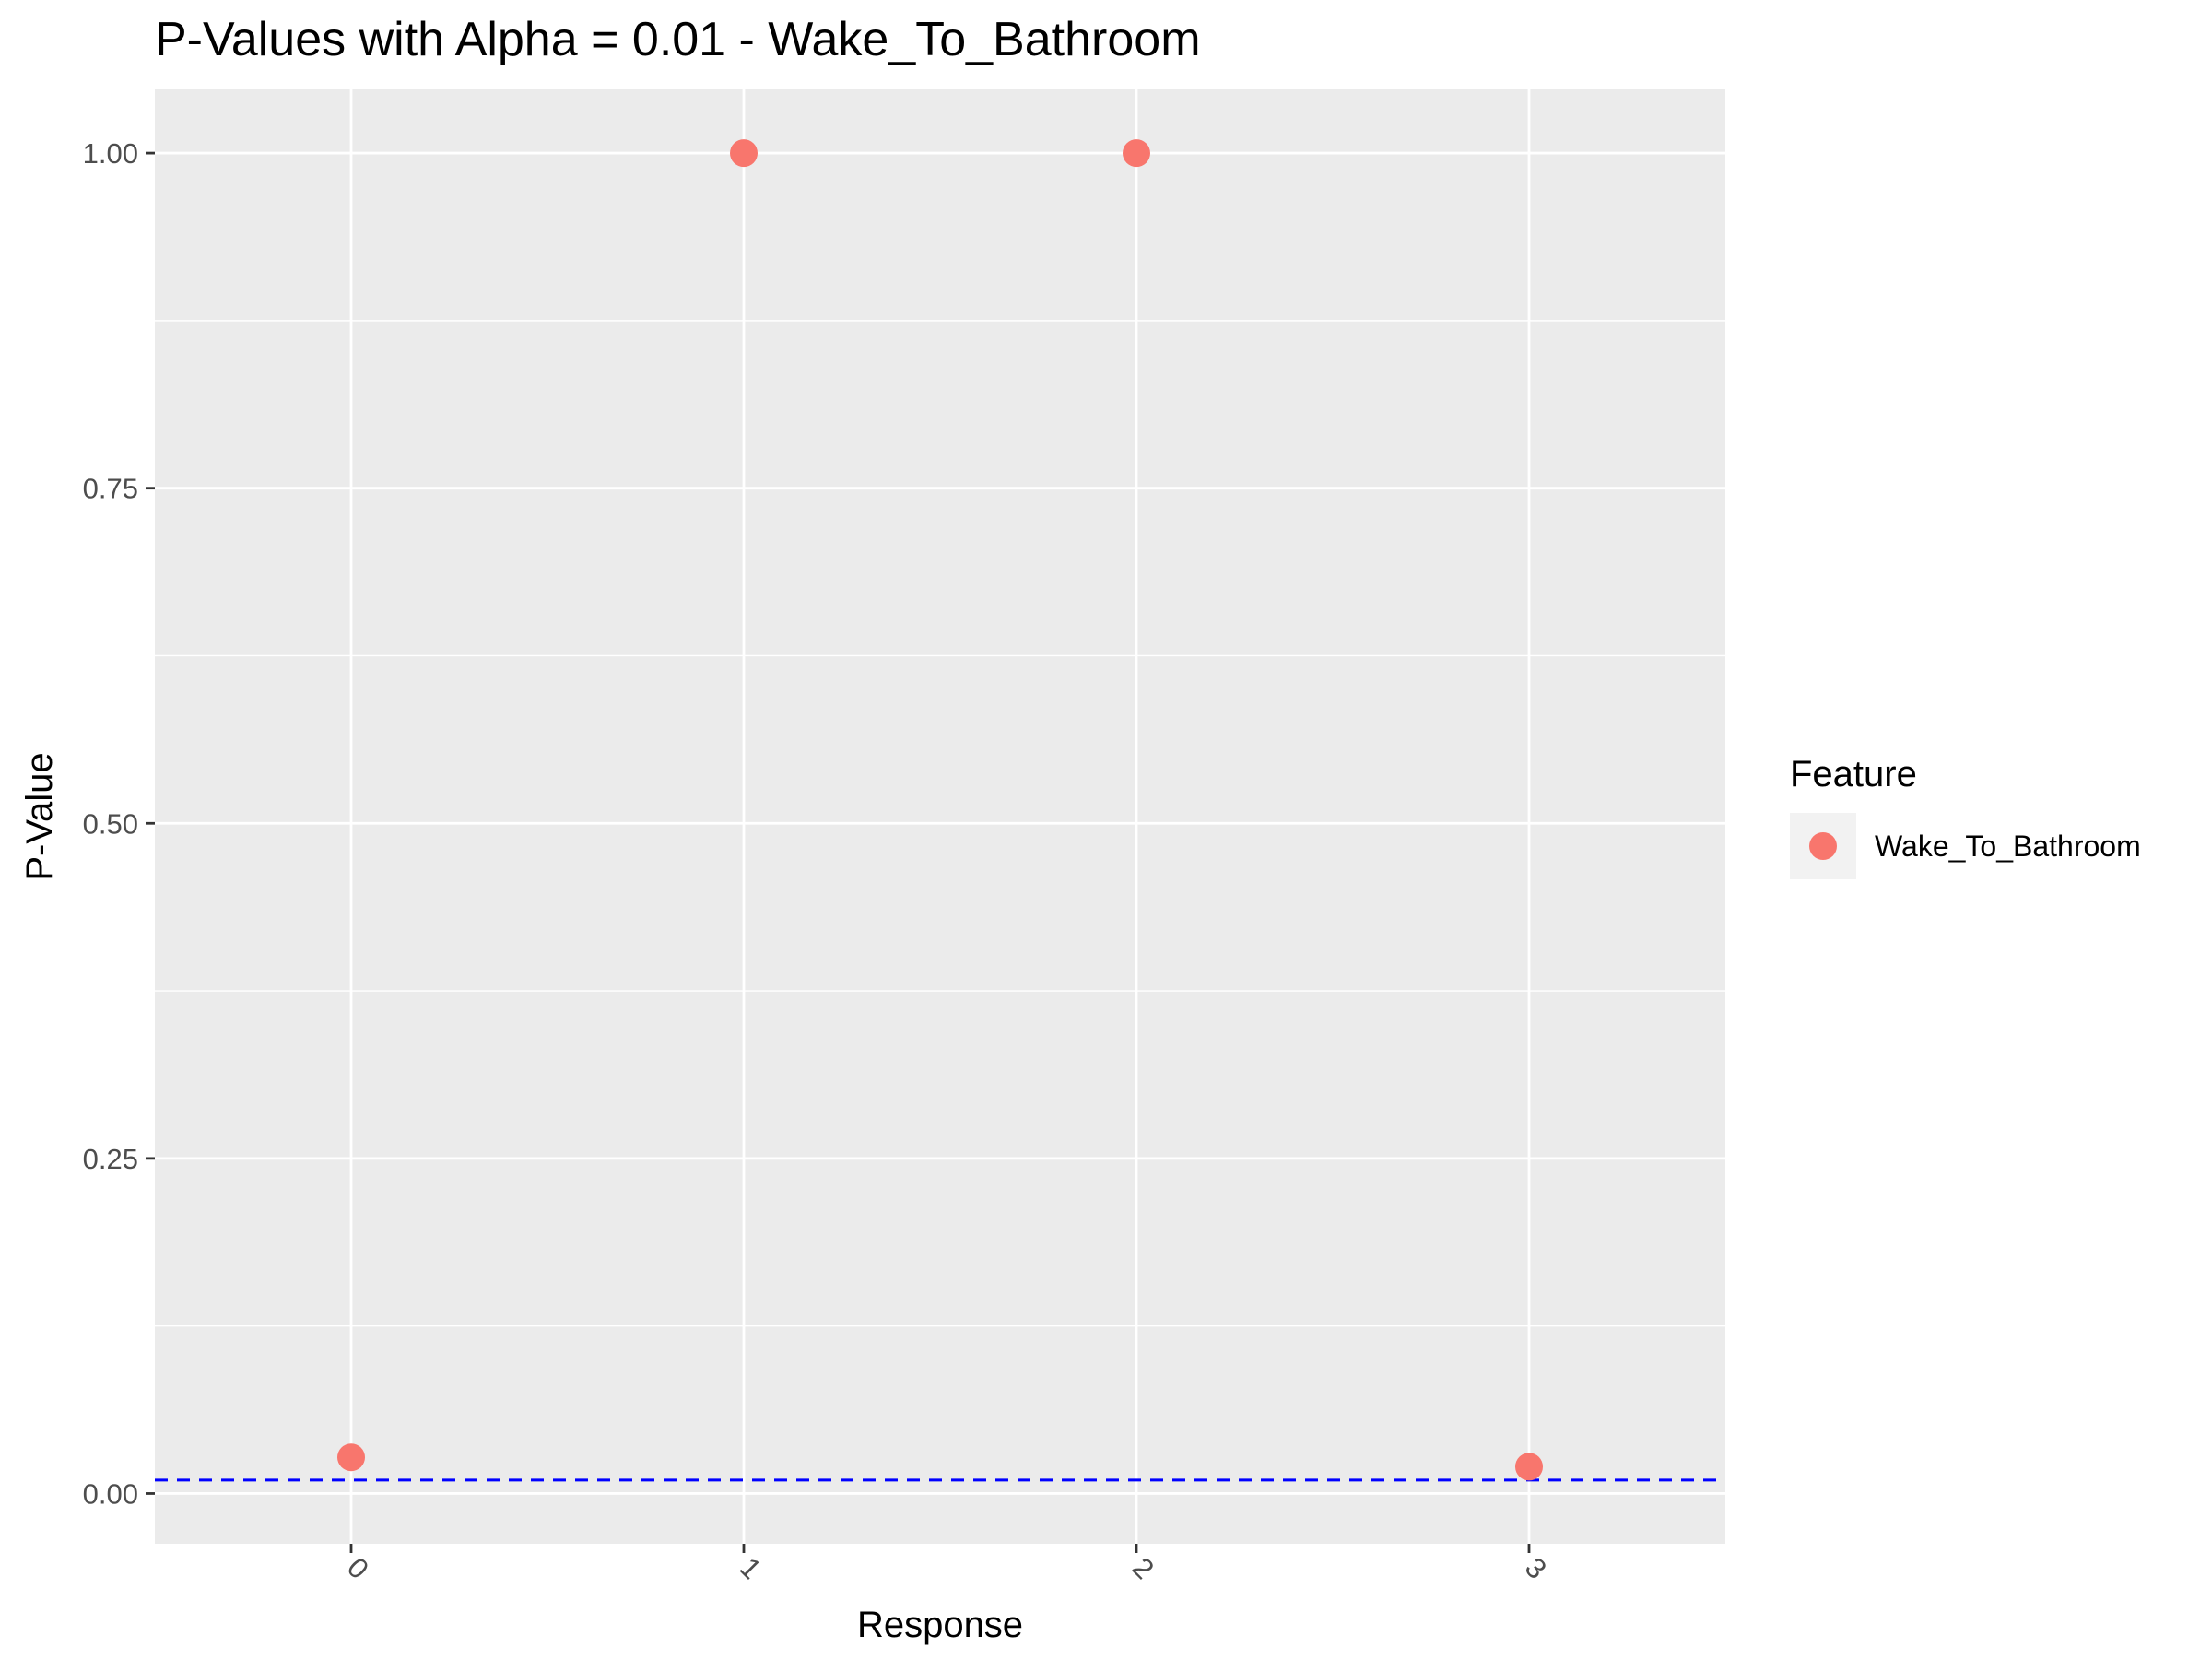 The image size is (2212, 1659). I want to click on x-tick-label: 2, so click(1143, 1568).